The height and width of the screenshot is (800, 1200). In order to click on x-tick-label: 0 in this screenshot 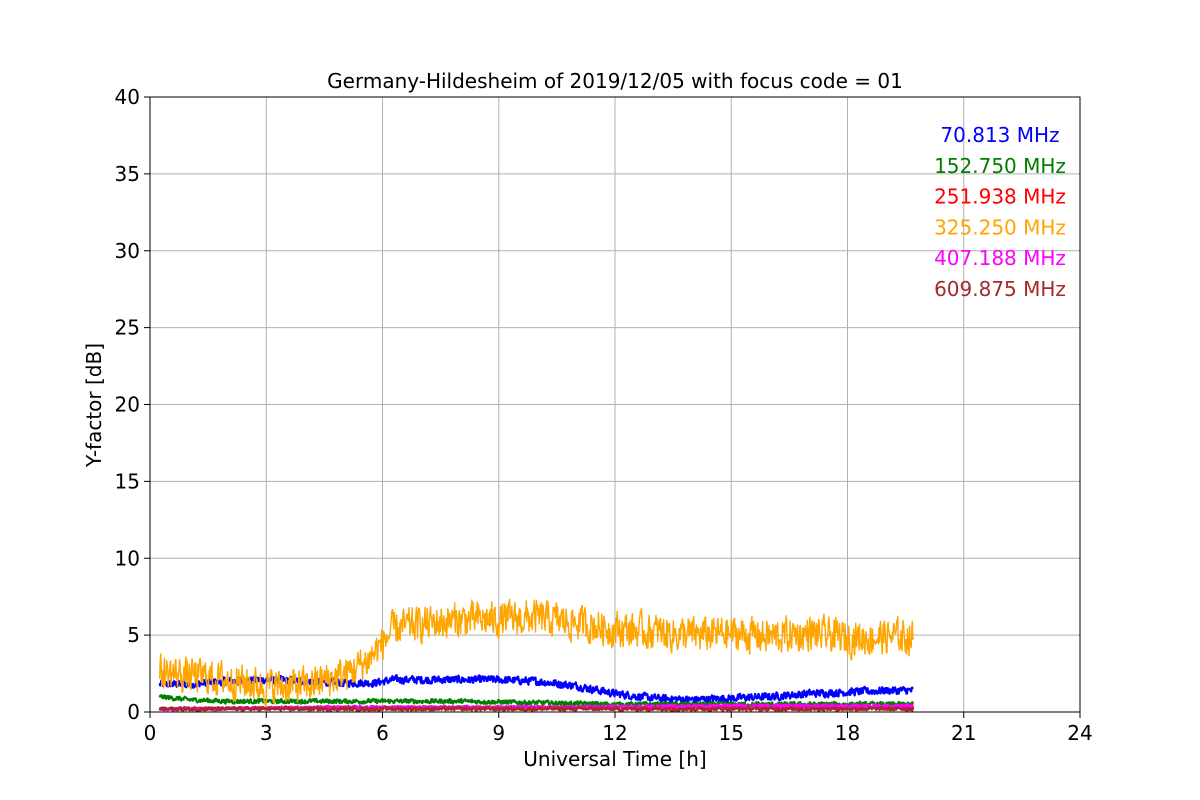, I will do `click(150, 733)`.